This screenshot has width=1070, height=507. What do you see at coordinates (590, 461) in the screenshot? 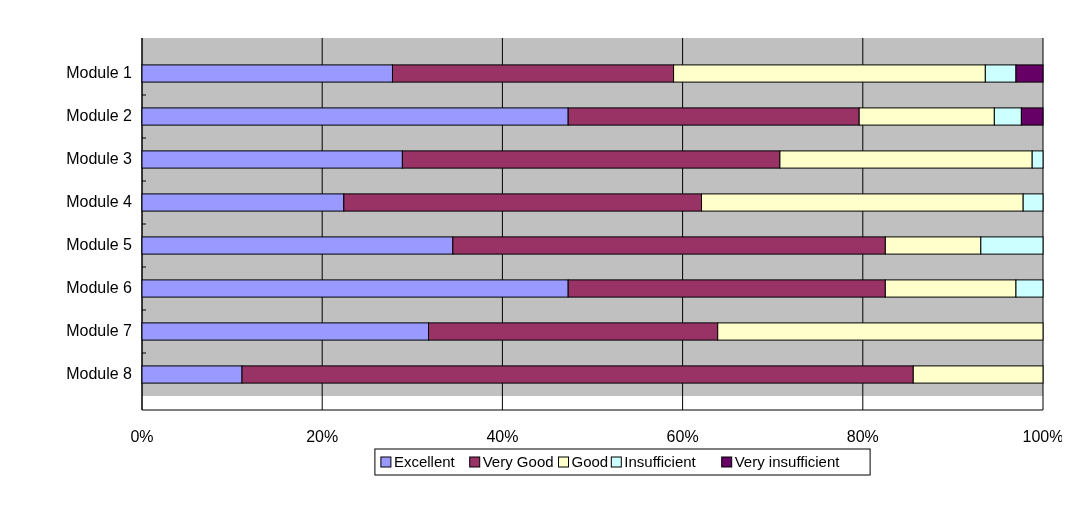
I see `legend-label: Good` at bounding box center [590, 461].